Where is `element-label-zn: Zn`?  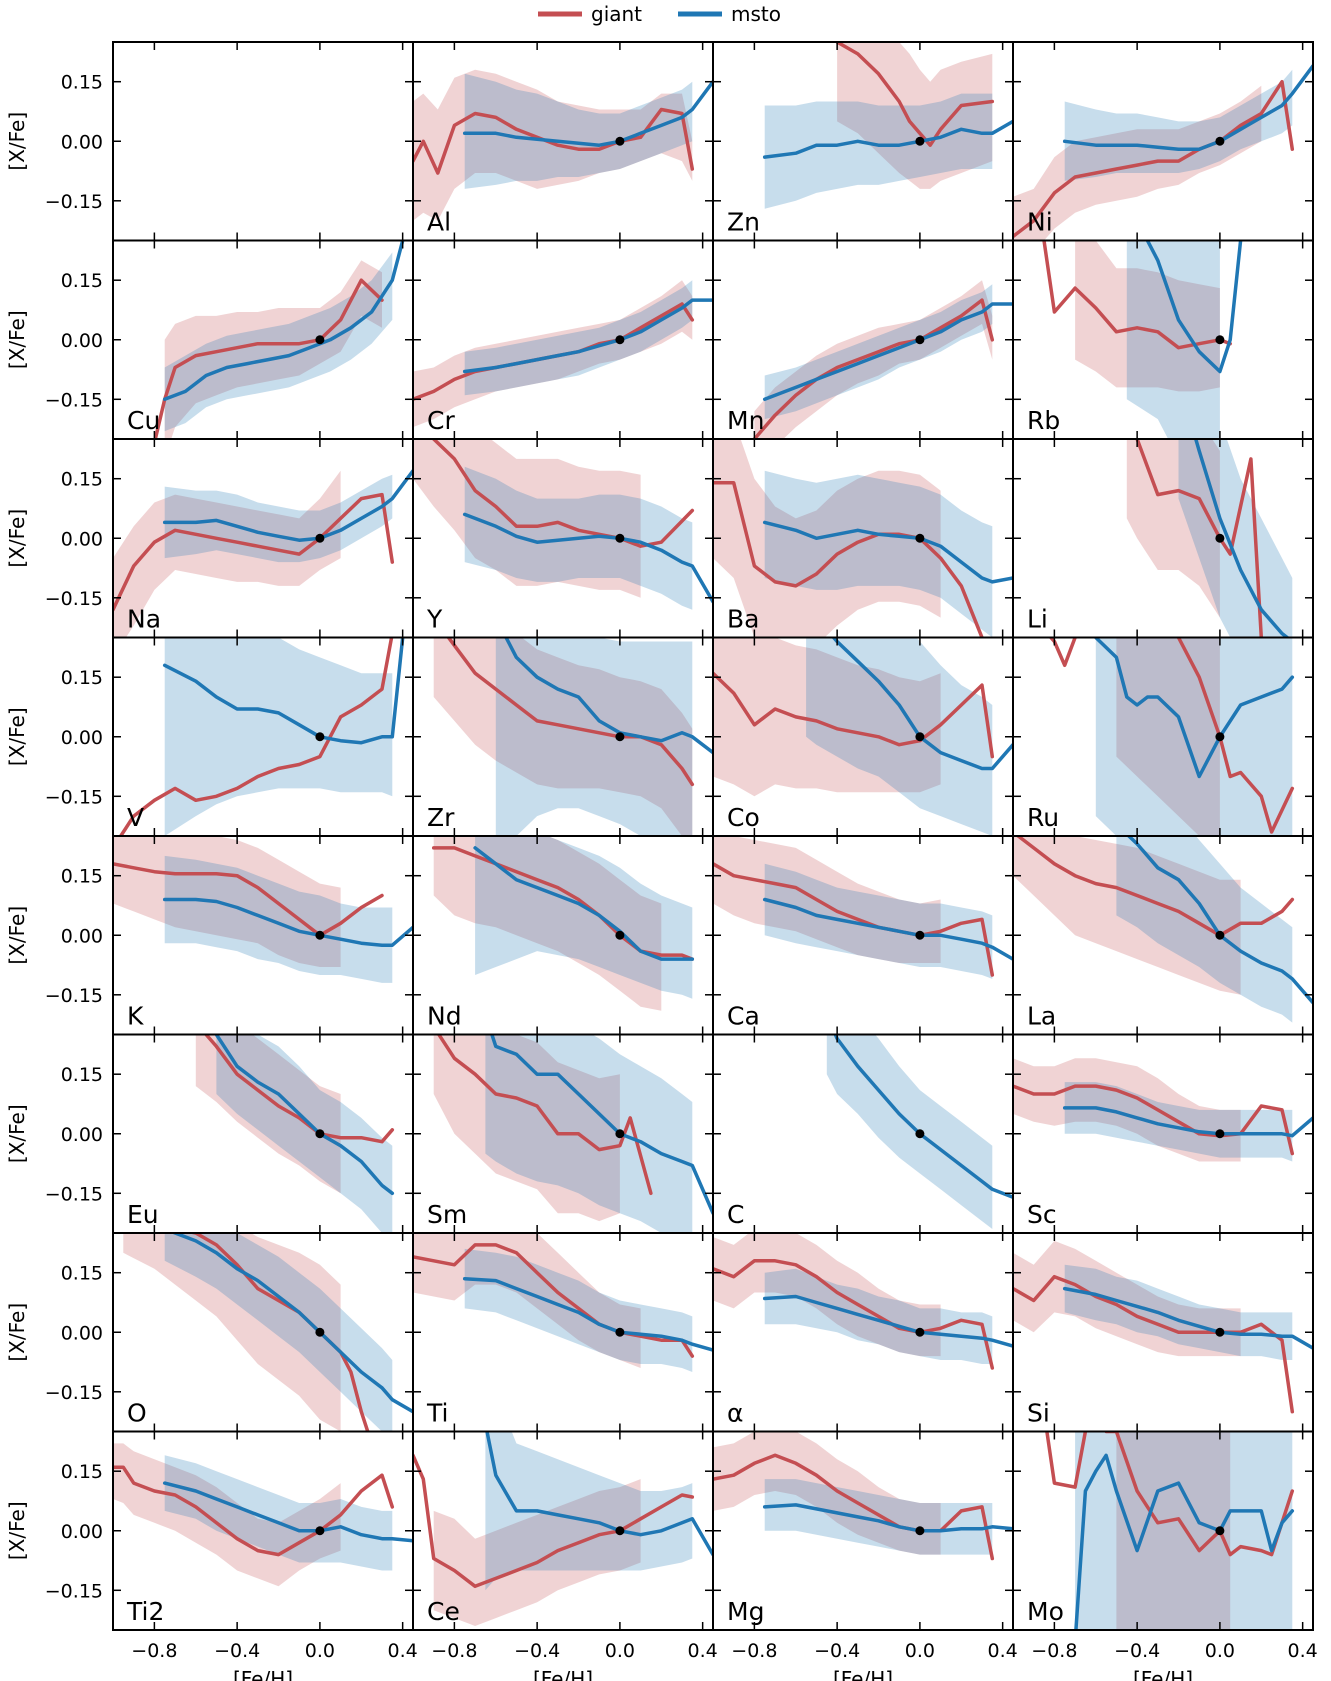
element-label-zn: Zn is located at coordinates (743, 222).